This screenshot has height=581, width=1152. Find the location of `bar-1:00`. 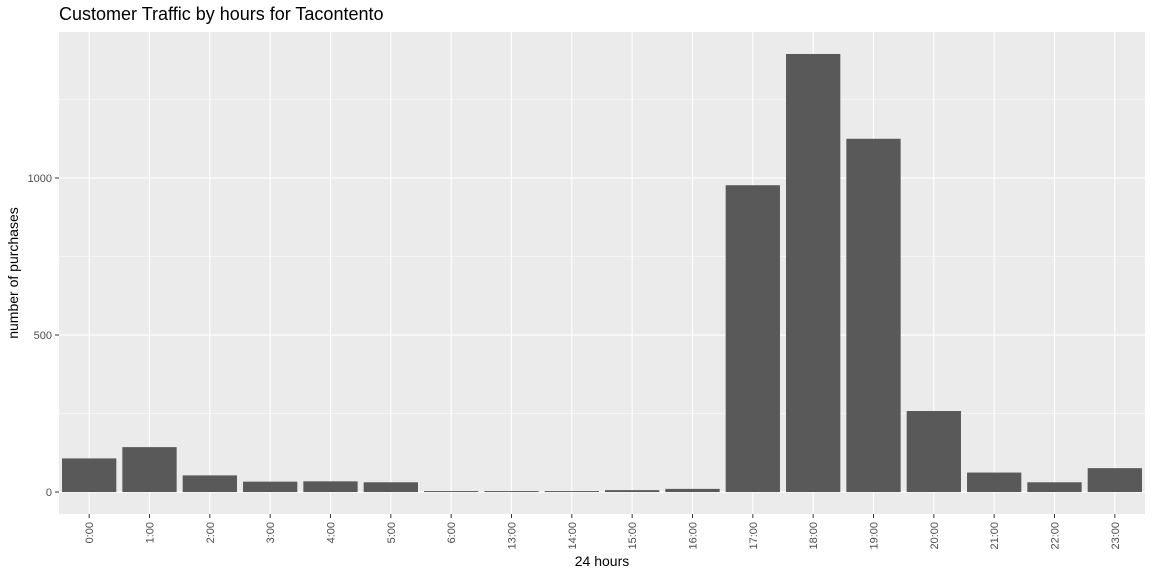

bar-1:00 is located at coordinates (149, 470).